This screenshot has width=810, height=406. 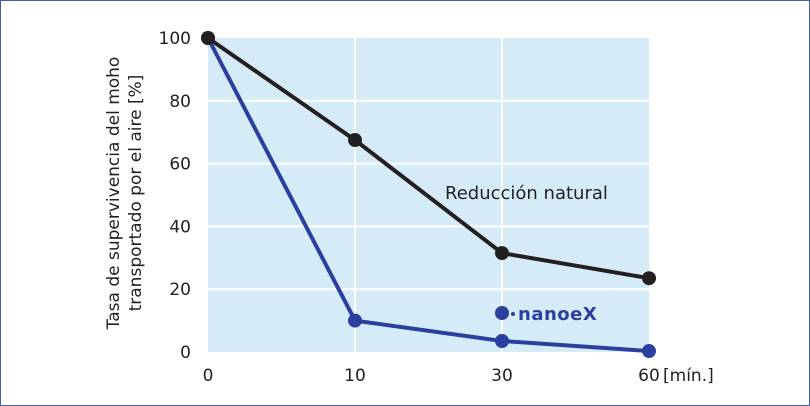 I want to click on x-tick-label: 60, so click(x=649, y=376).